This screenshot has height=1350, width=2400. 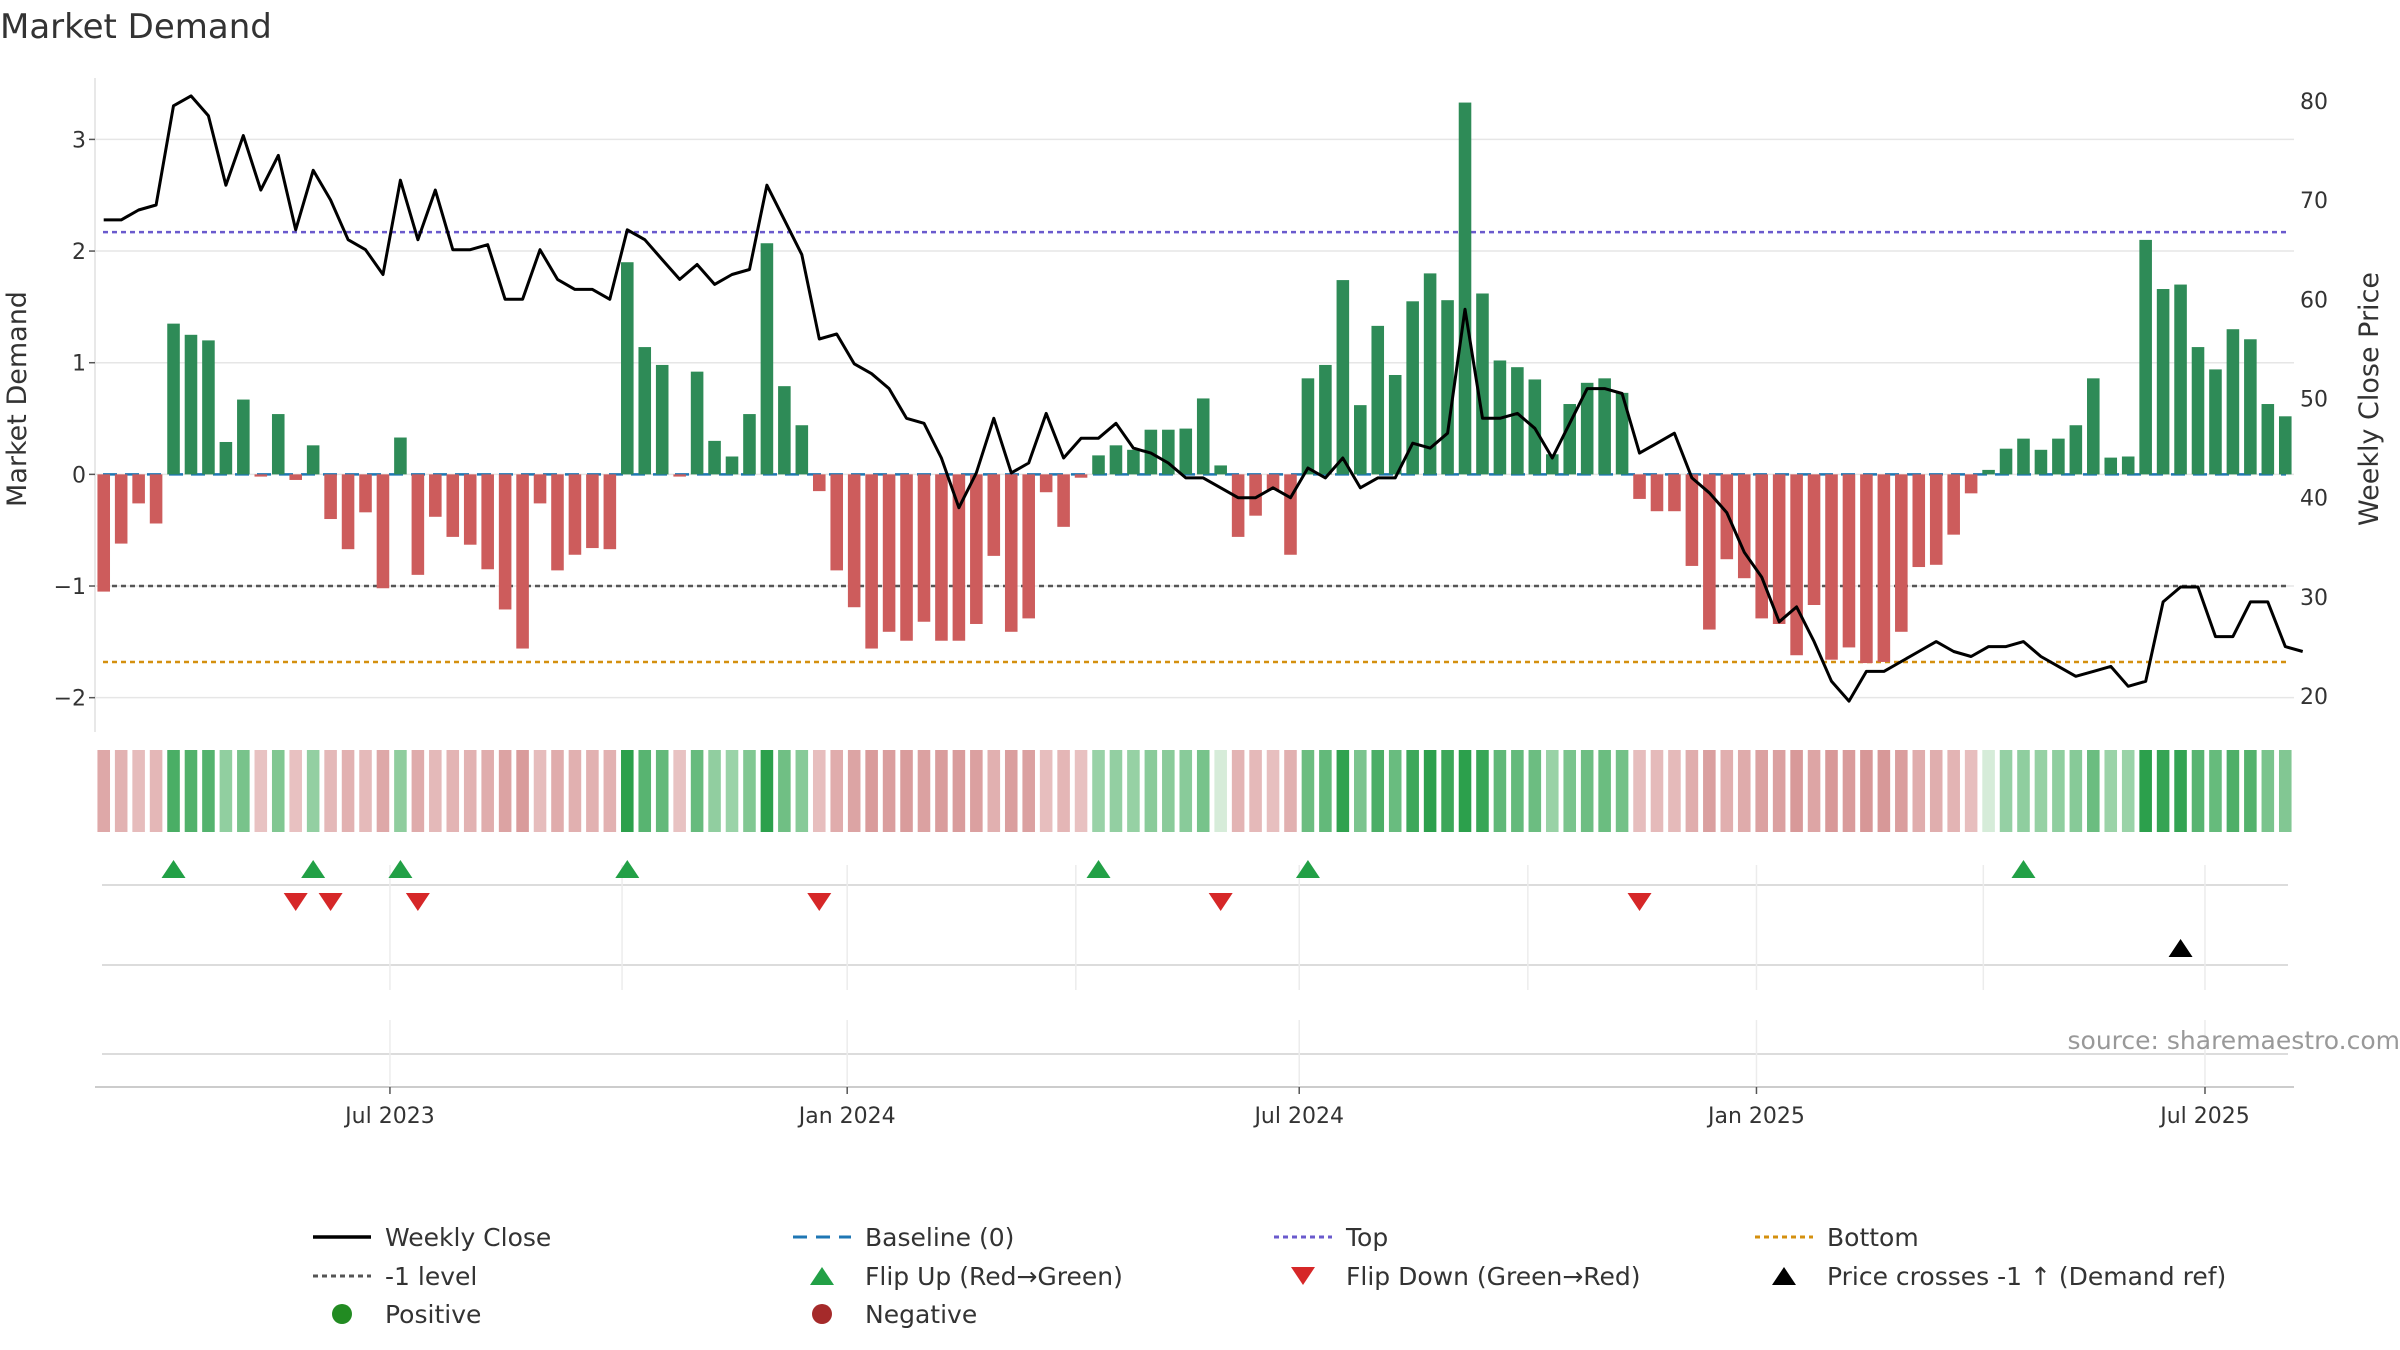 What do you see at coordinates (1194, 791) in the screenshot?
I see `demand-heat-strip` at bounding box center [1194, 791].